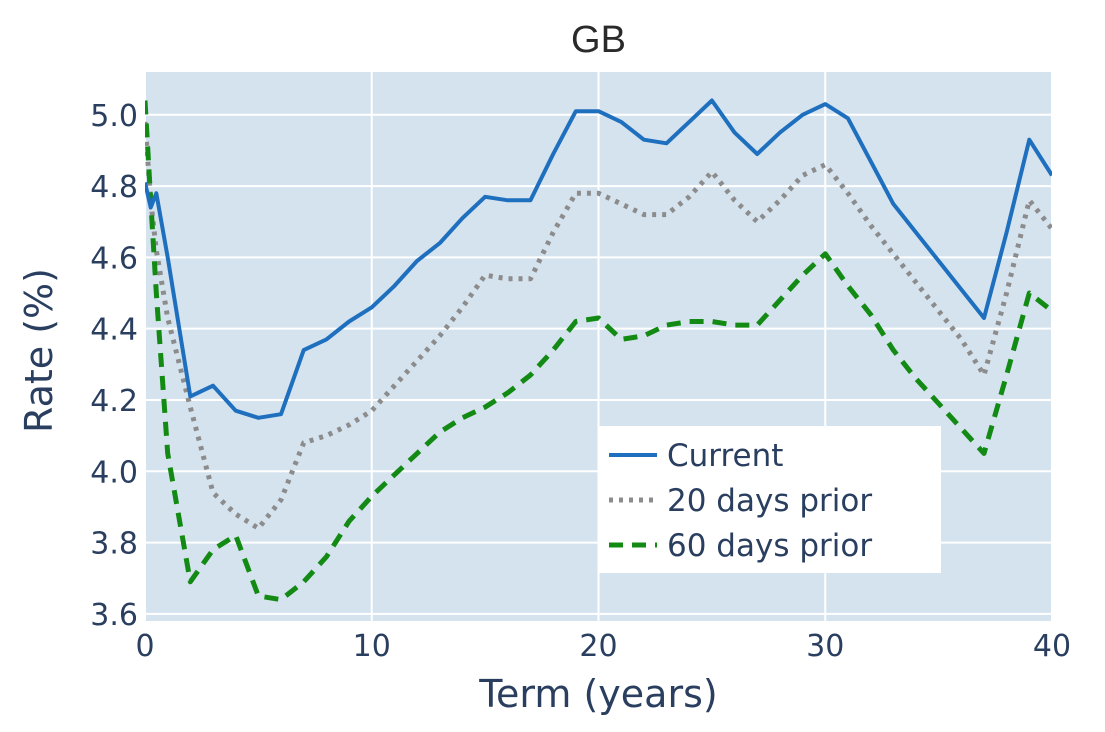 This screenshot has width=1105, height=732. I want to click on legend-item: 20 days prior, so click(740, 501).